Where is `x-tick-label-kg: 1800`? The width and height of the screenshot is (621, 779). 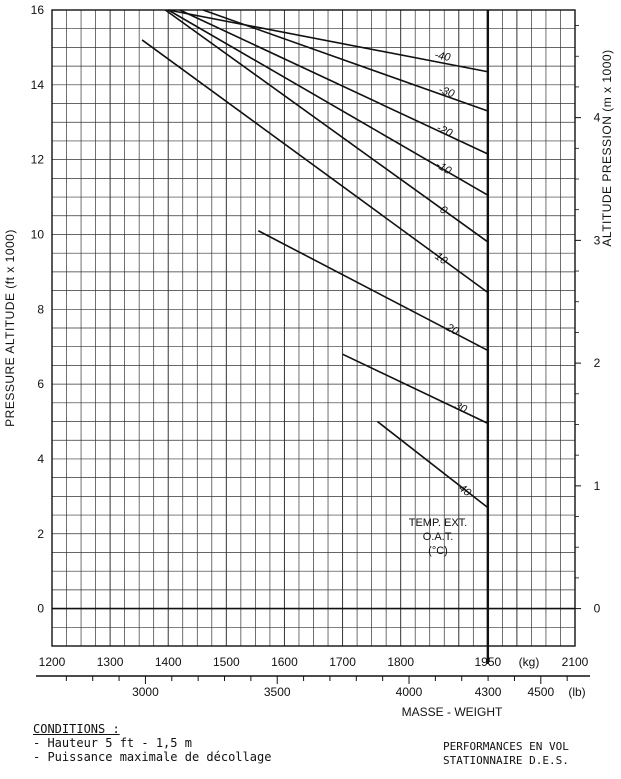 x-tick-label-kg: 1800 is located at coordinates (400, 662).